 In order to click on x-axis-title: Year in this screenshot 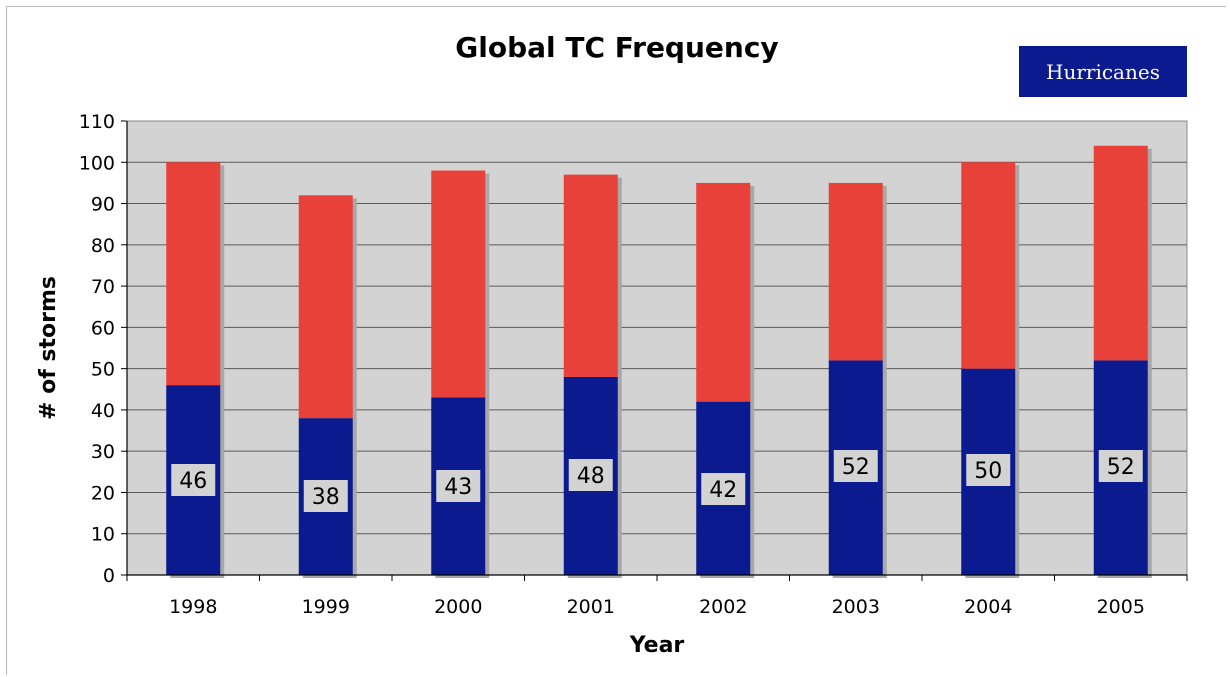, I will do `click(657, 645)`.